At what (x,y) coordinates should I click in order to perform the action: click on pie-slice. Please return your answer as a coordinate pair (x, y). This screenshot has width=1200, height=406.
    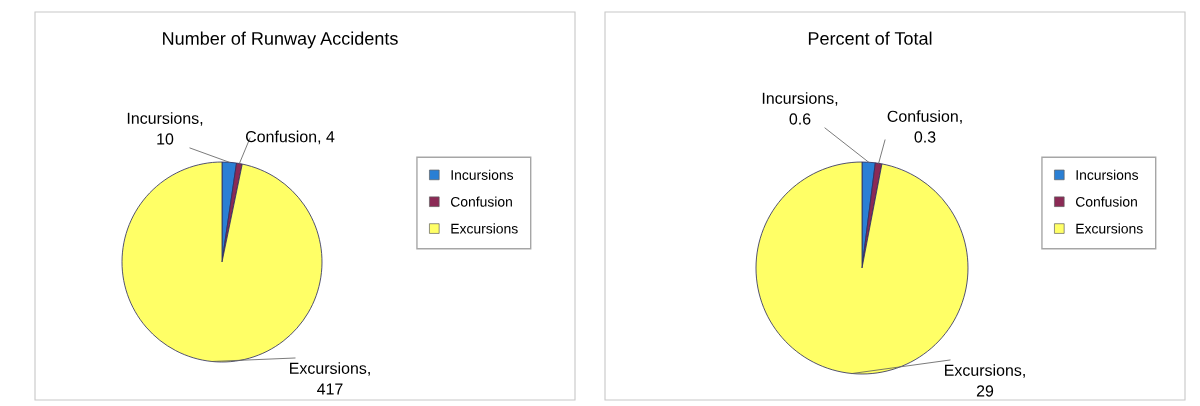
    Looking at the image, I should click on (222, 262).